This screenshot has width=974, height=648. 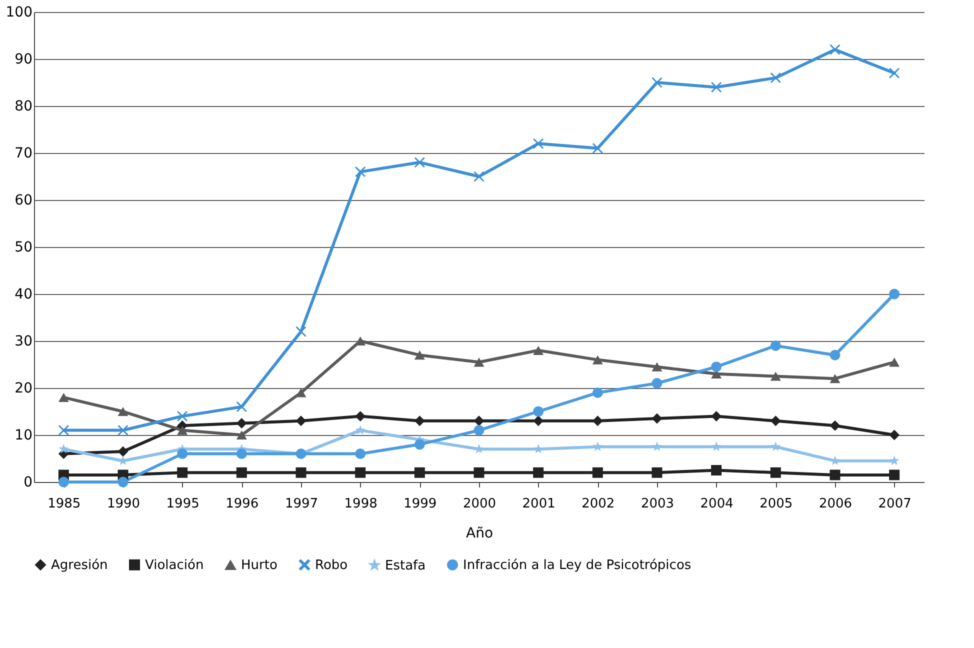 What do you see at coordinates (480, 534) in the screenshot?
I see `x-axis-title: Año` at bounding box center [480, 534].